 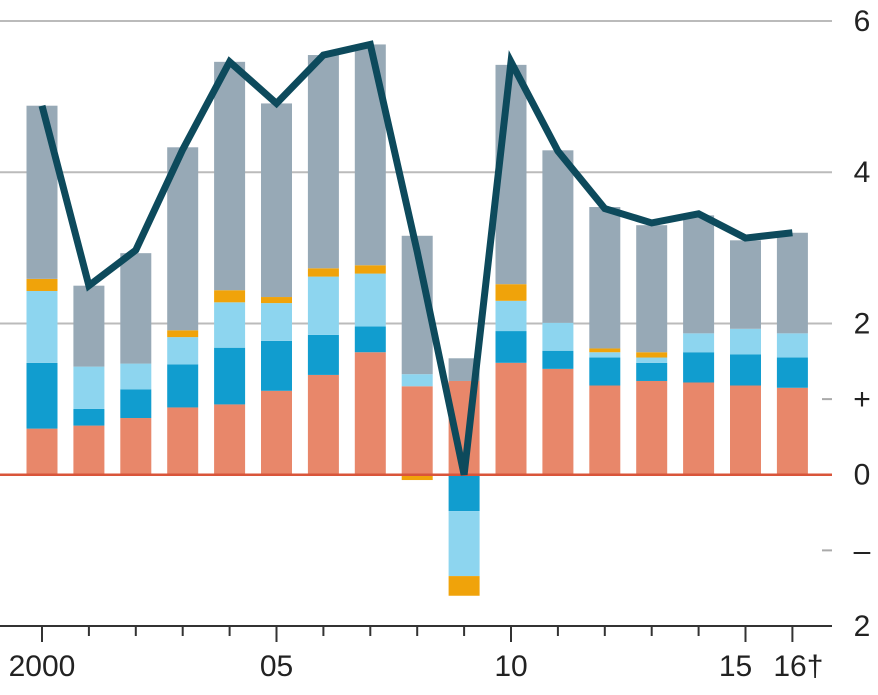 What do you see at coordinates (862, 172) in the screenshot?
I see `y-tick-label: 4` at bounding box center [862, 172].